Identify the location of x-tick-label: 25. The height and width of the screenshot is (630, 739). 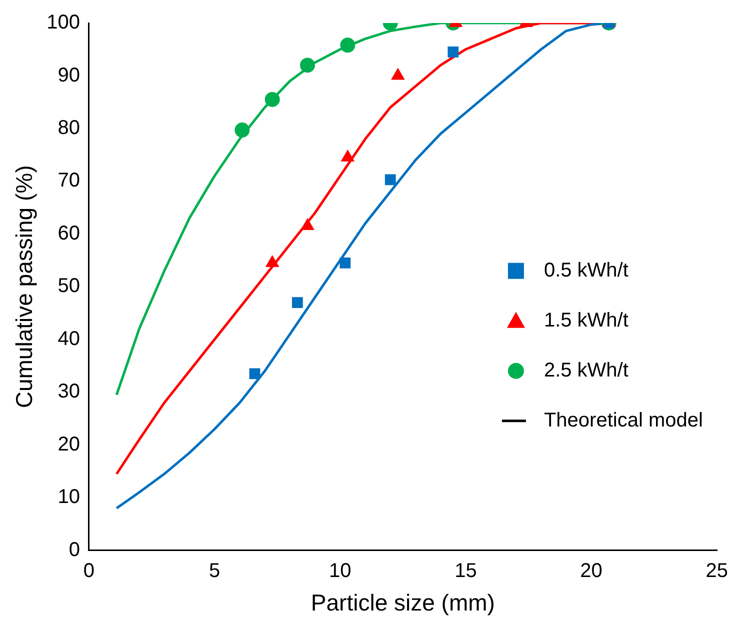
(717, 571).